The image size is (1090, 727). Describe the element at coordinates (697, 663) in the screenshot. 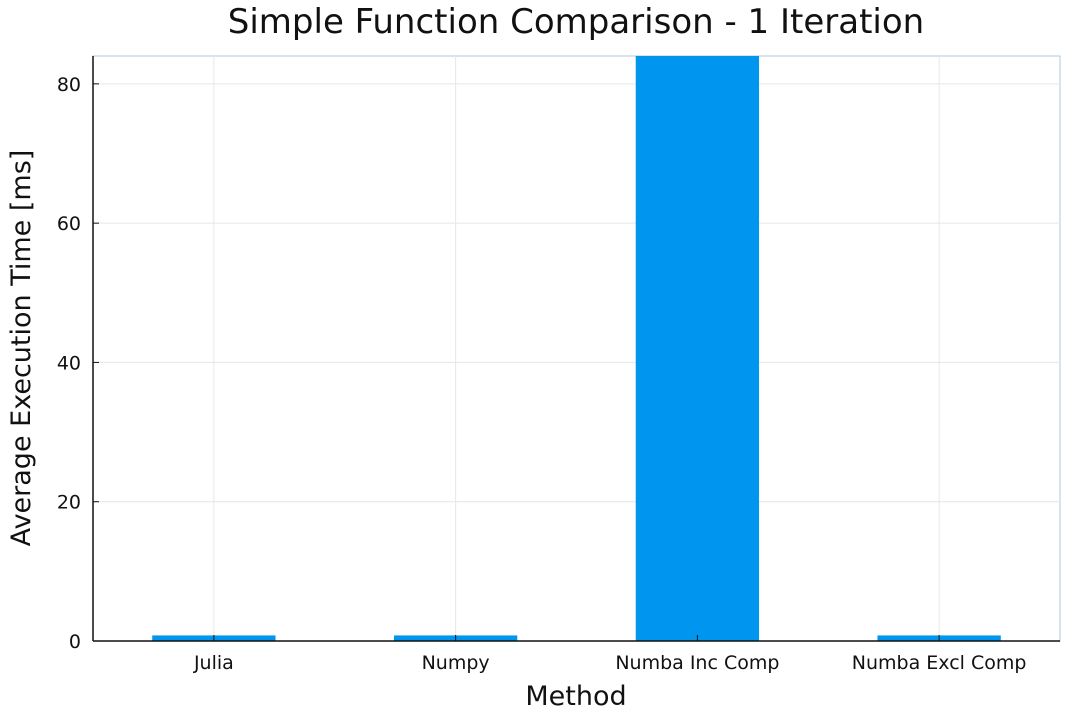

I see `x-tick-label: Numba Inc Comp` at that location.